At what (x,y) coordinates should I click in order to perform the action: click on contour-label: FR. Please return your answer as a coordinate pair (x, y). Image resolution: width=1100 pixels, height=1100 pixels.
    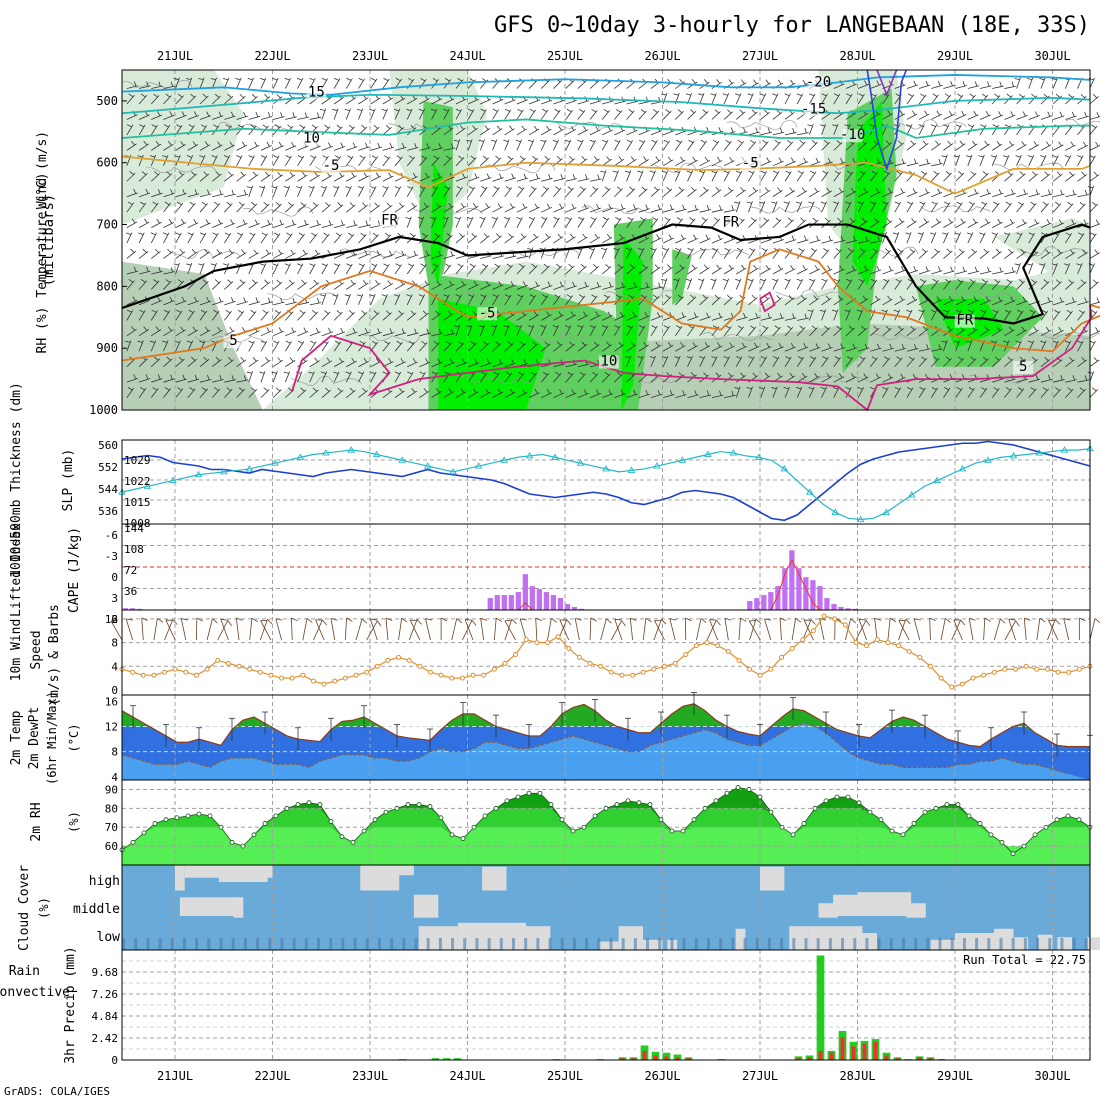
    Looking at the image, I should click on (964, 321).